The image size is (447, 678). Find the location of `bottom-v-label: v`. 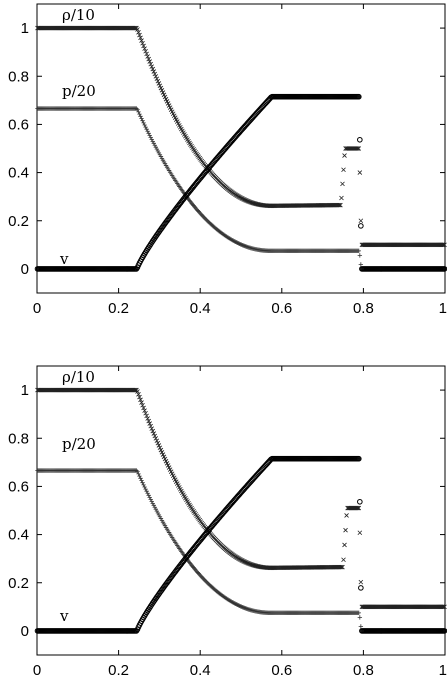

bottom-v-label: v is located at coordinates (64, 616).